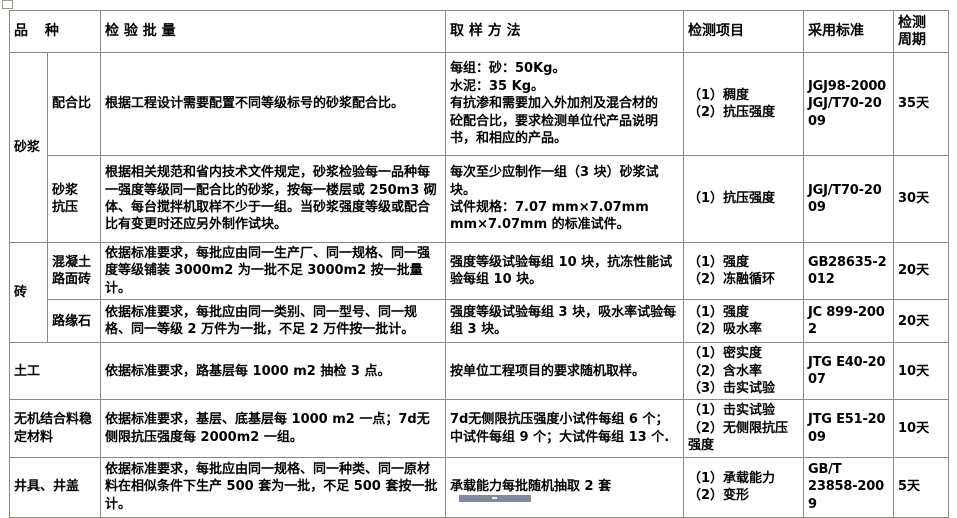  I want to click on standard-line: JTG E40-2007, so click(847, 371).